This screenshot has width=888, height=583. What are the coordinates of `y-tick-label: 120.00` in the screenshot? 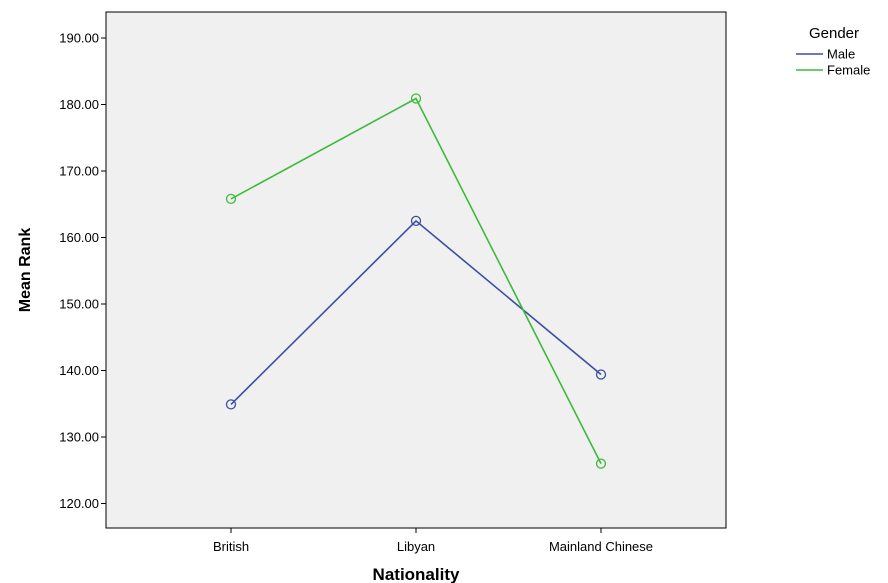 It's located at (79, 503).